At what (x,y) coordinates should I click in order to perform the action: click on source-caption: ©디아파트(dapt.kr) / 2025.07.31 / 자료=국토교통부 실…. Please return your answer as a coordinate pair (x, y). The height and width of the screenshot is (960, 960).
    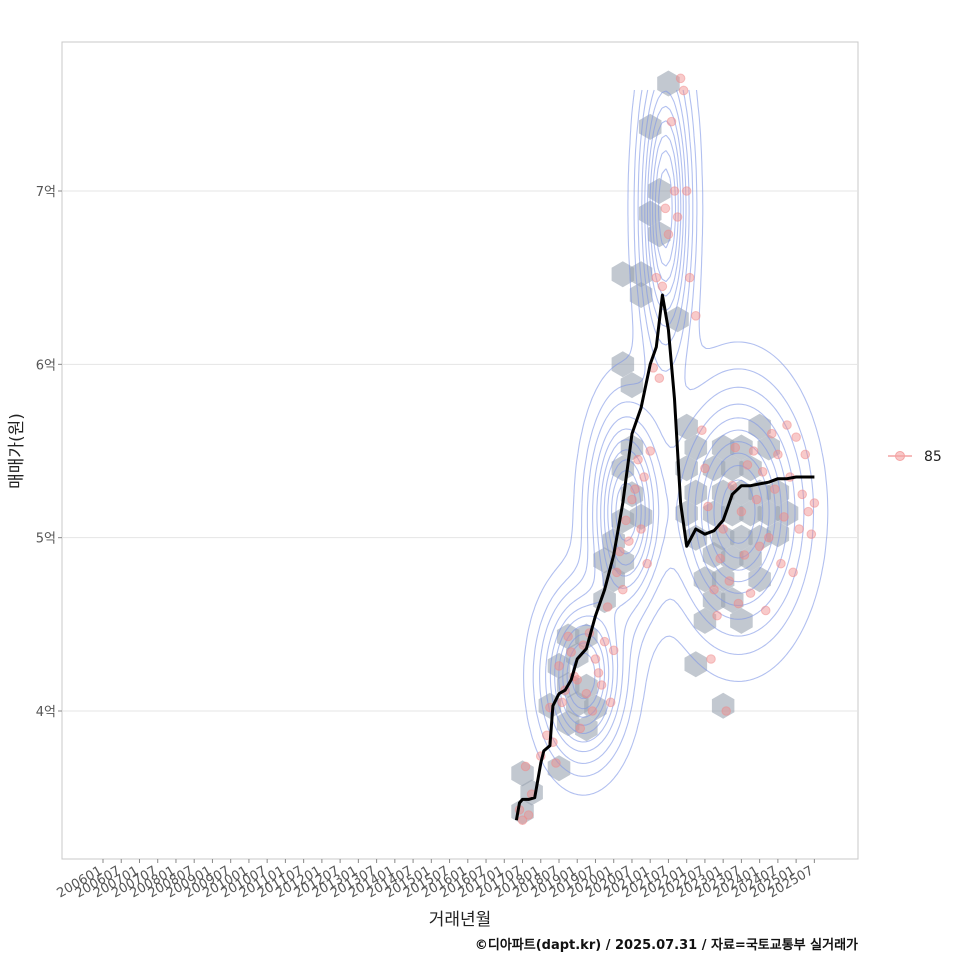
    Looking at the image, I should click on (666, 945).